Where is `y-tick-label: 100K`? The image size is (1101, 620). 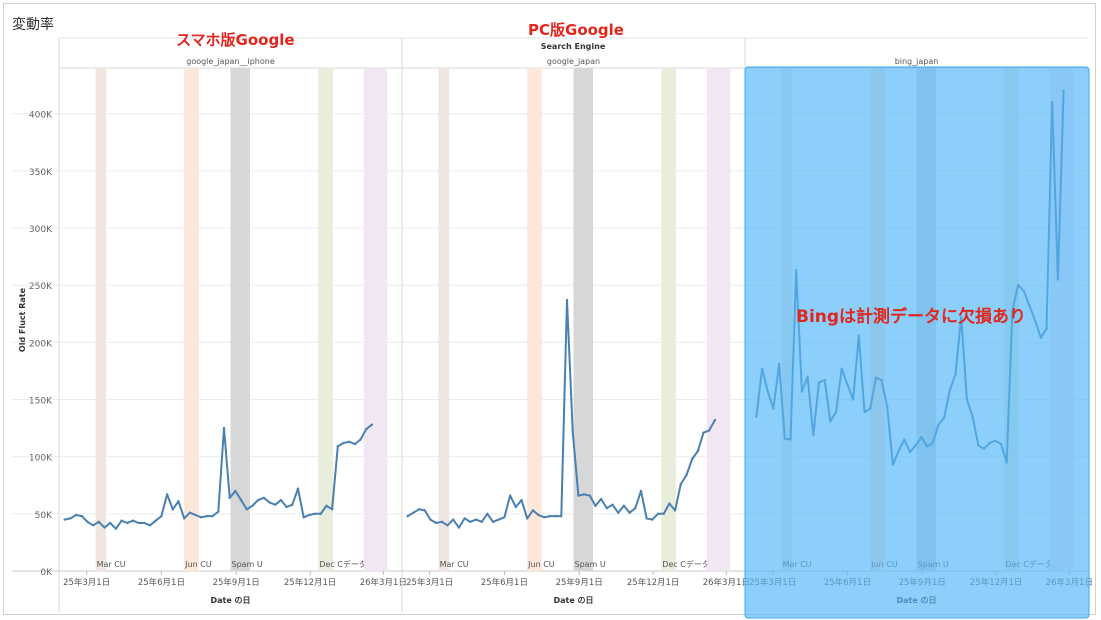
y-tick-label: 100K is located at coordinates (41, 459).